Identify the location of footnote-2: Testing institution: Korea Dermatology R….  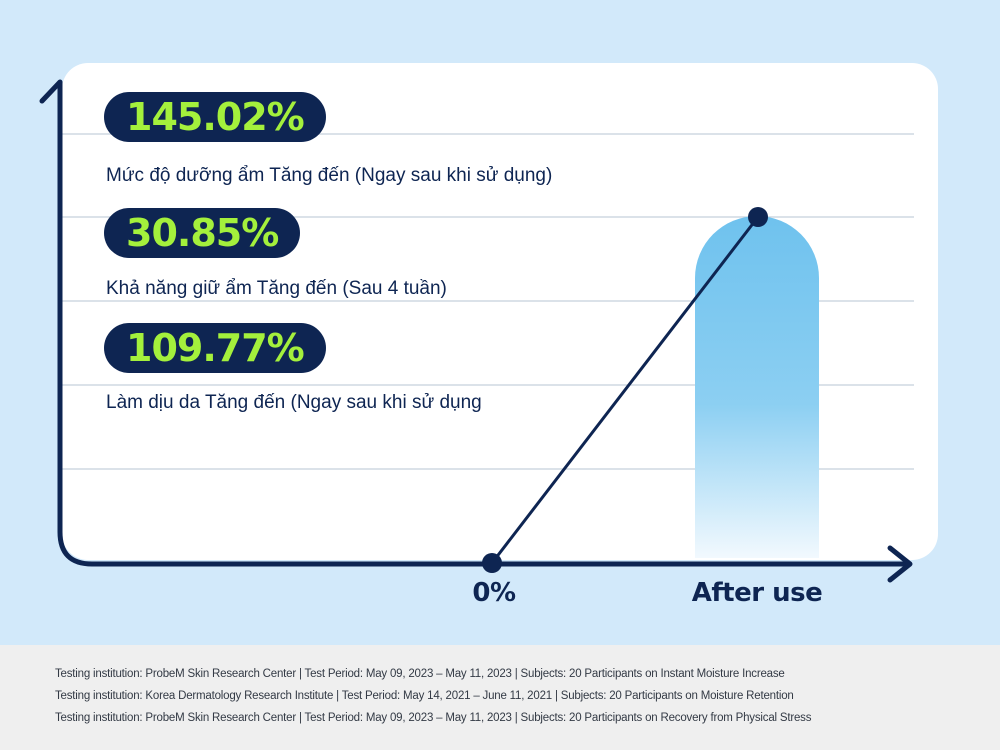
(424, 696).